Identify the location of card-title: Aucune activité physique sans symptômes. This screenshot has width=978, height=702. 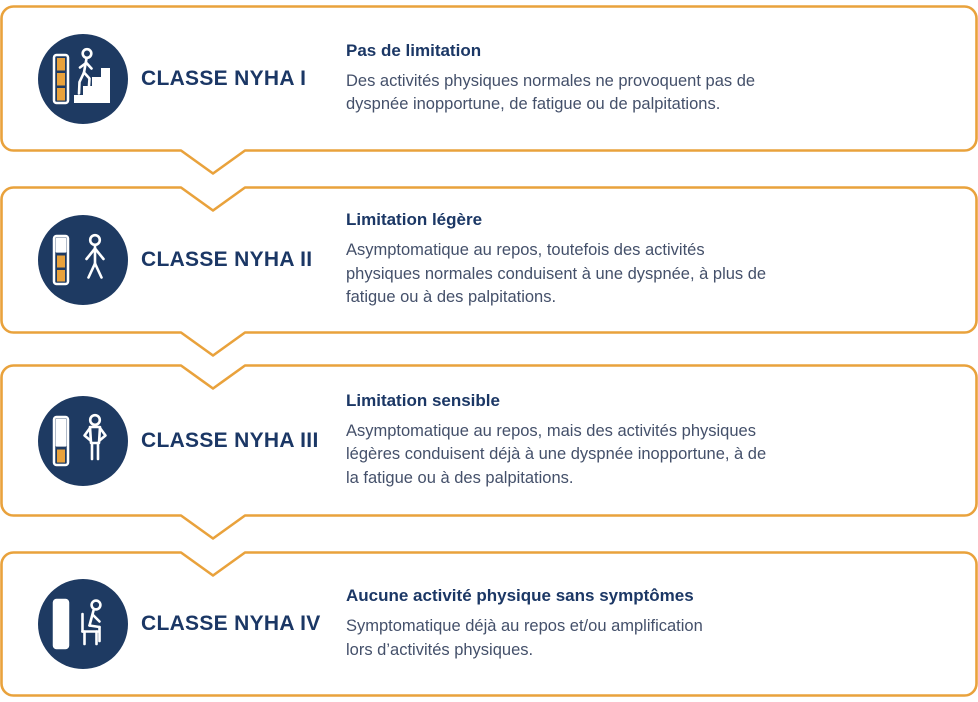
(520, 596).